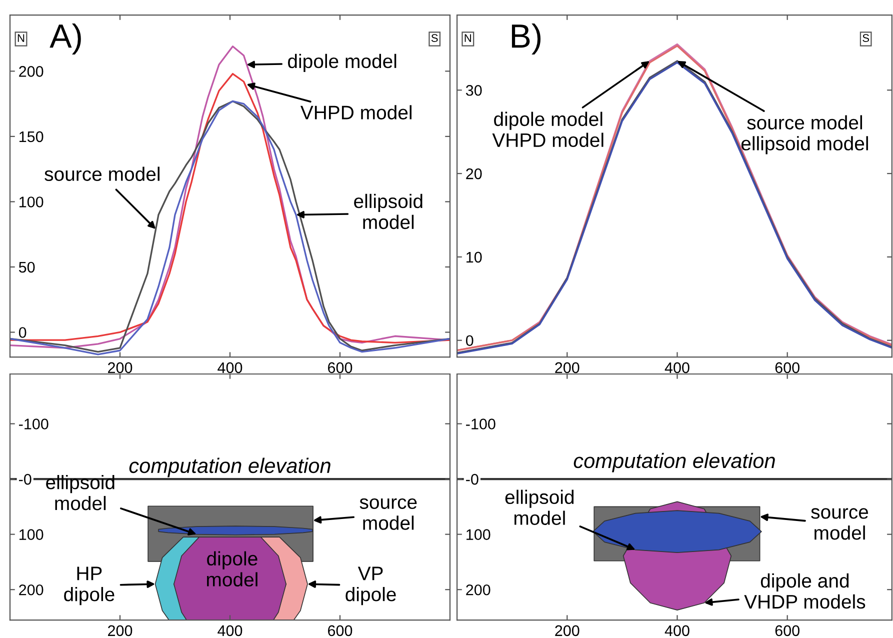 This screenshot has width=893, height=638. What do you see at coordinates (474, 90) in the screenshot?
I see `y-tick-label: 30` at bounding box center [474, 90].